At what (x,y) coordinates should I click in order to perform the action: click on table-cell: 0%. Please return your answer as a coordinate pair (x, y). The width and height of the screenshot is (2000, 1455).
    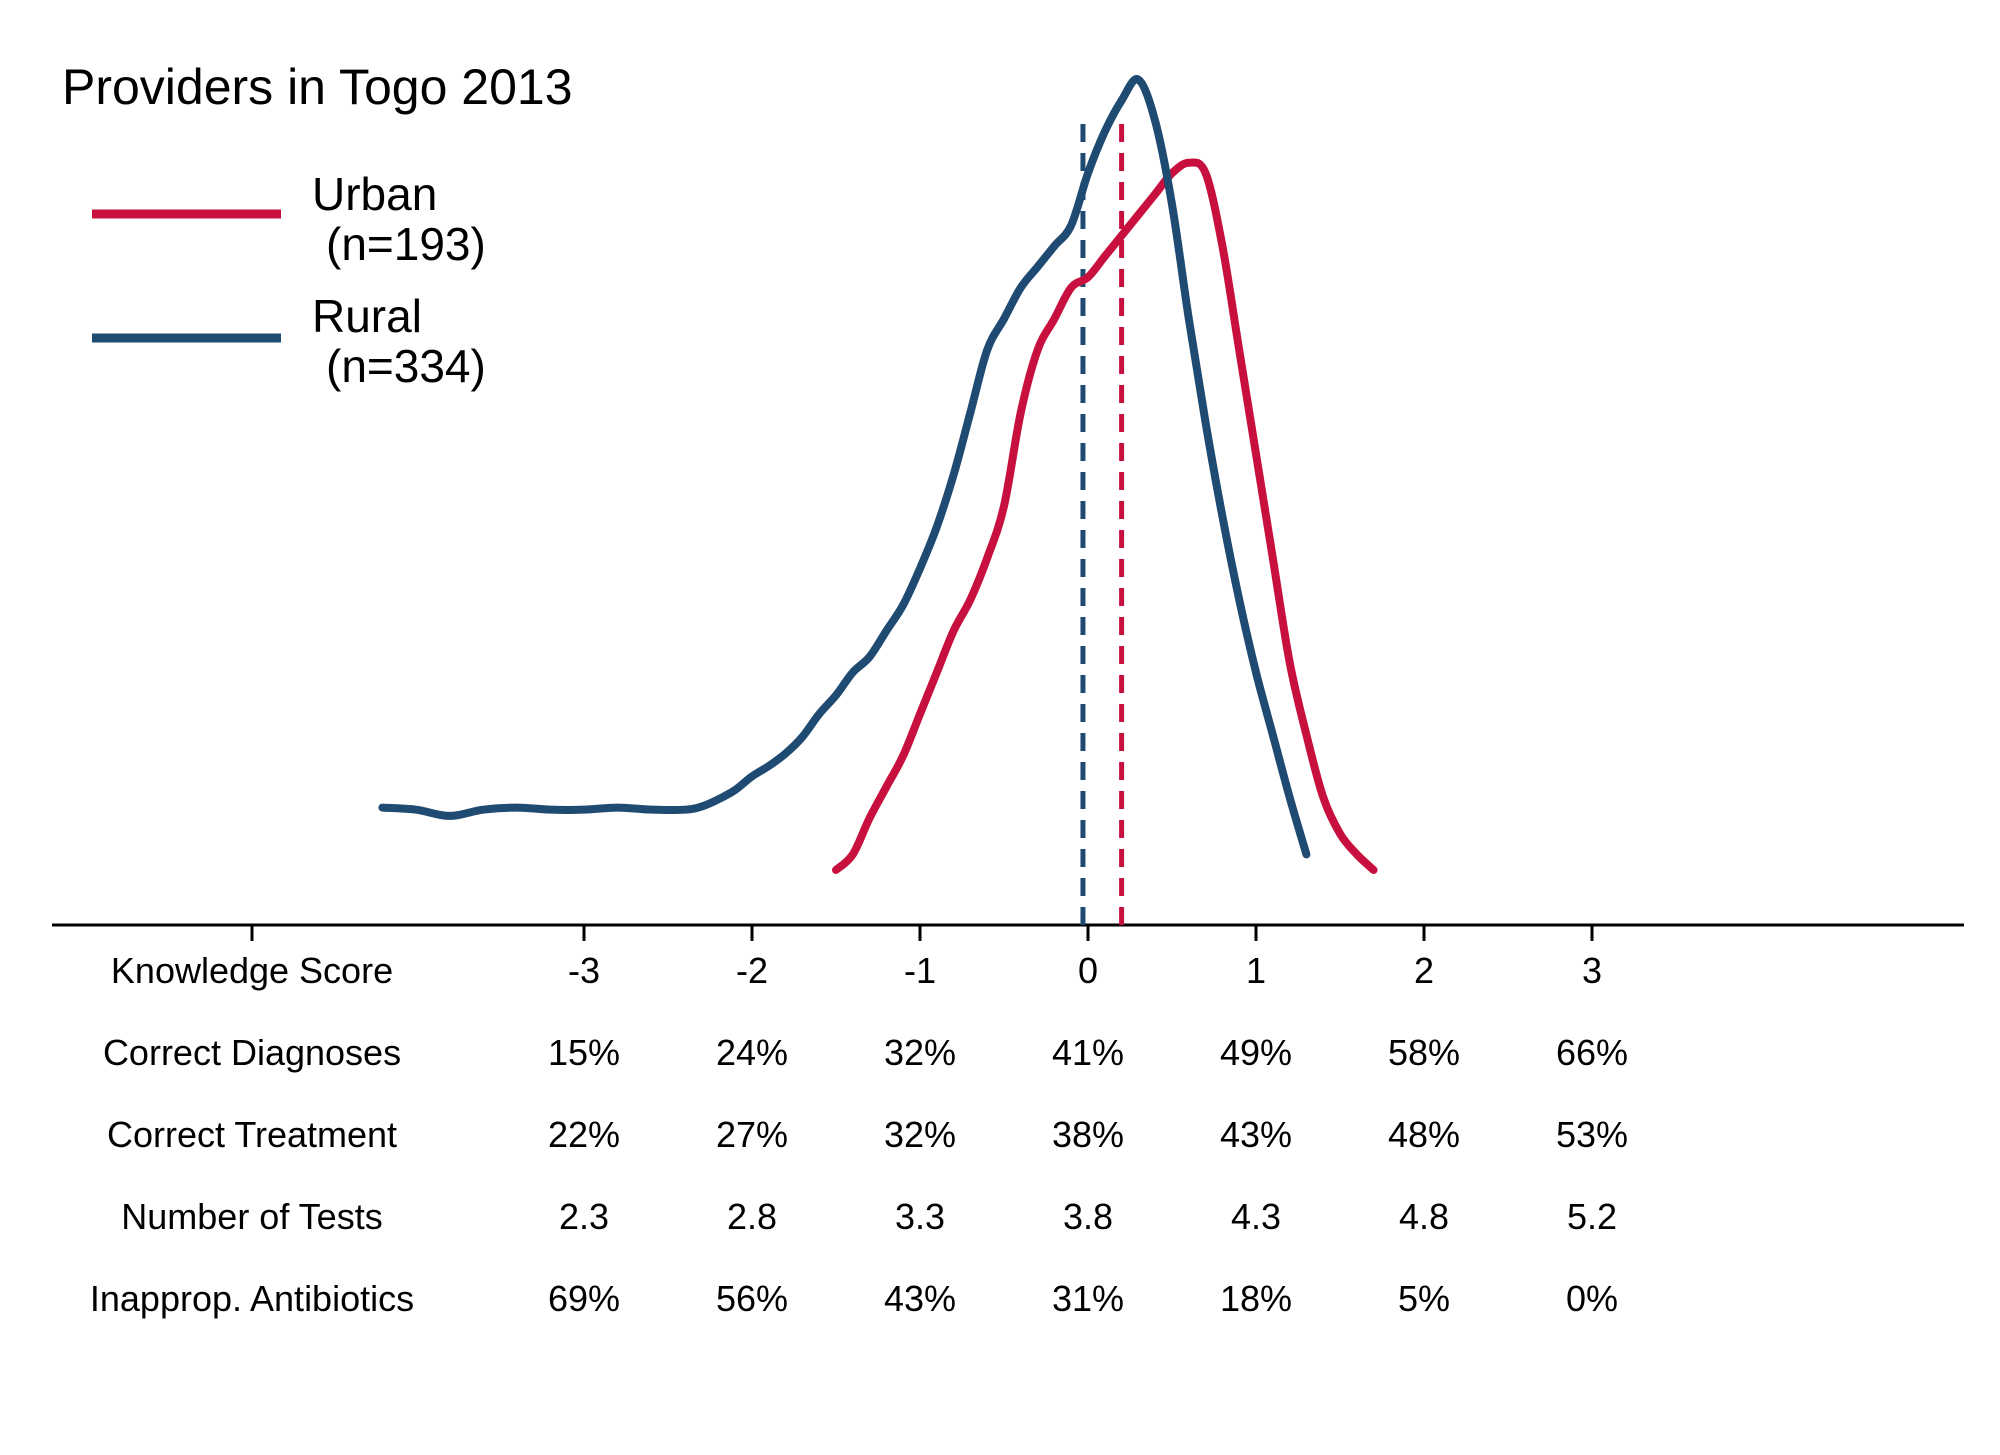
    Looking at the image, I should click on (1592, 1298).